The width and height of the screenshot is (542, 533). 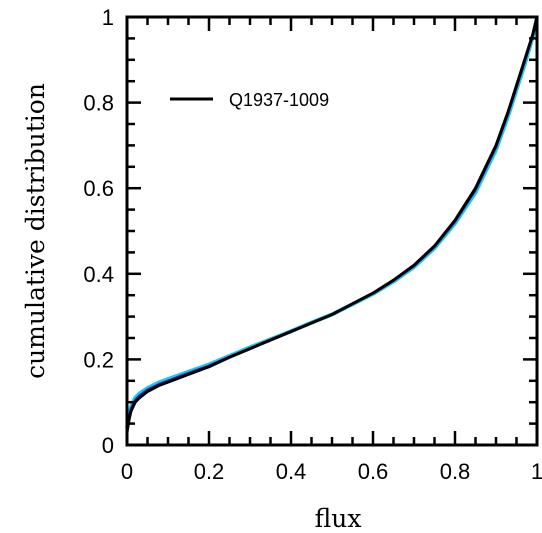 I want to click on legend-label: Q1937-1009, so click(x=279, y=100).